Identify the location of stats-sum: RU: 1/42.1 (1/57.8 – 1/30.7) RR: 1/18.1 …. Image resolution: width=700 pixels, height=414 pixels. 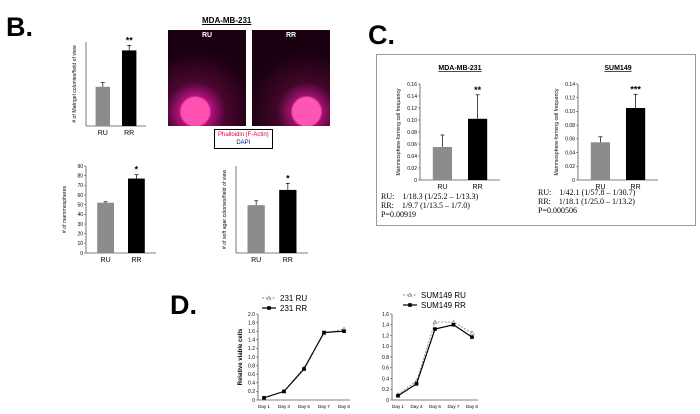
(586, 201).